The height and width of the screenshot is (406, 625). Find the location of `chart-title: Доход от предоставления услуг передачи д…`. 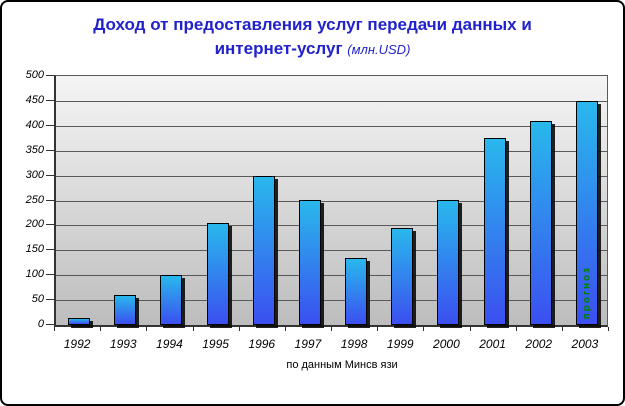

chart-title: Доход от предоставления услуг передачи д… is located at coordinates (312, 37).